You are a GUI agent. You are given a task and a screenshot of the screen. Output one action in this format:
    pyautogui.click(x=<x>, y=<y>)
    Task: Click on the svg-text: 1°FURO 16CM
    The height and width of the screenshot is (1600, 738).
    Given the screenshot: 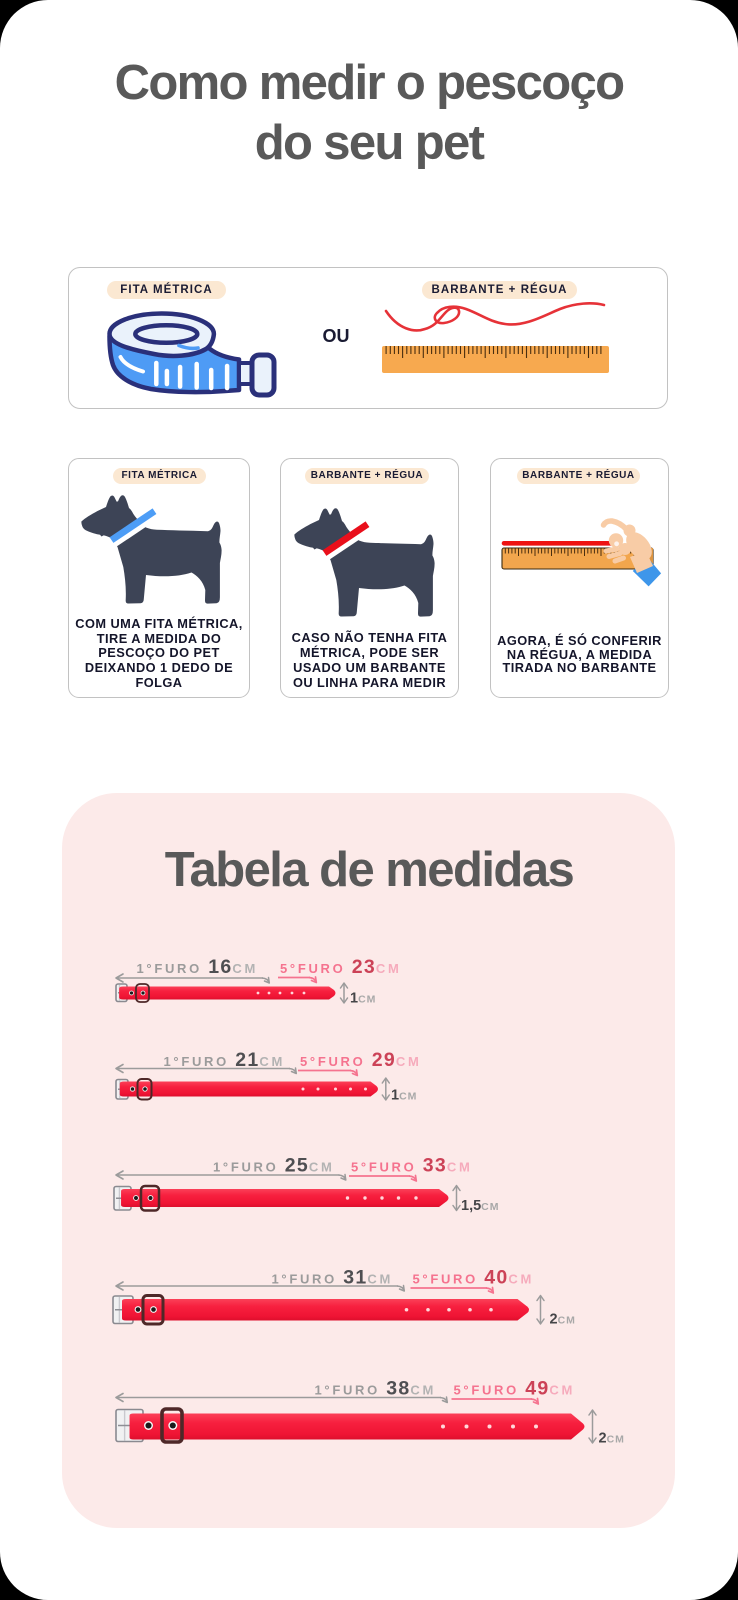 What is the action you would take?
    pyautogui.click(x=198, y=967)
    